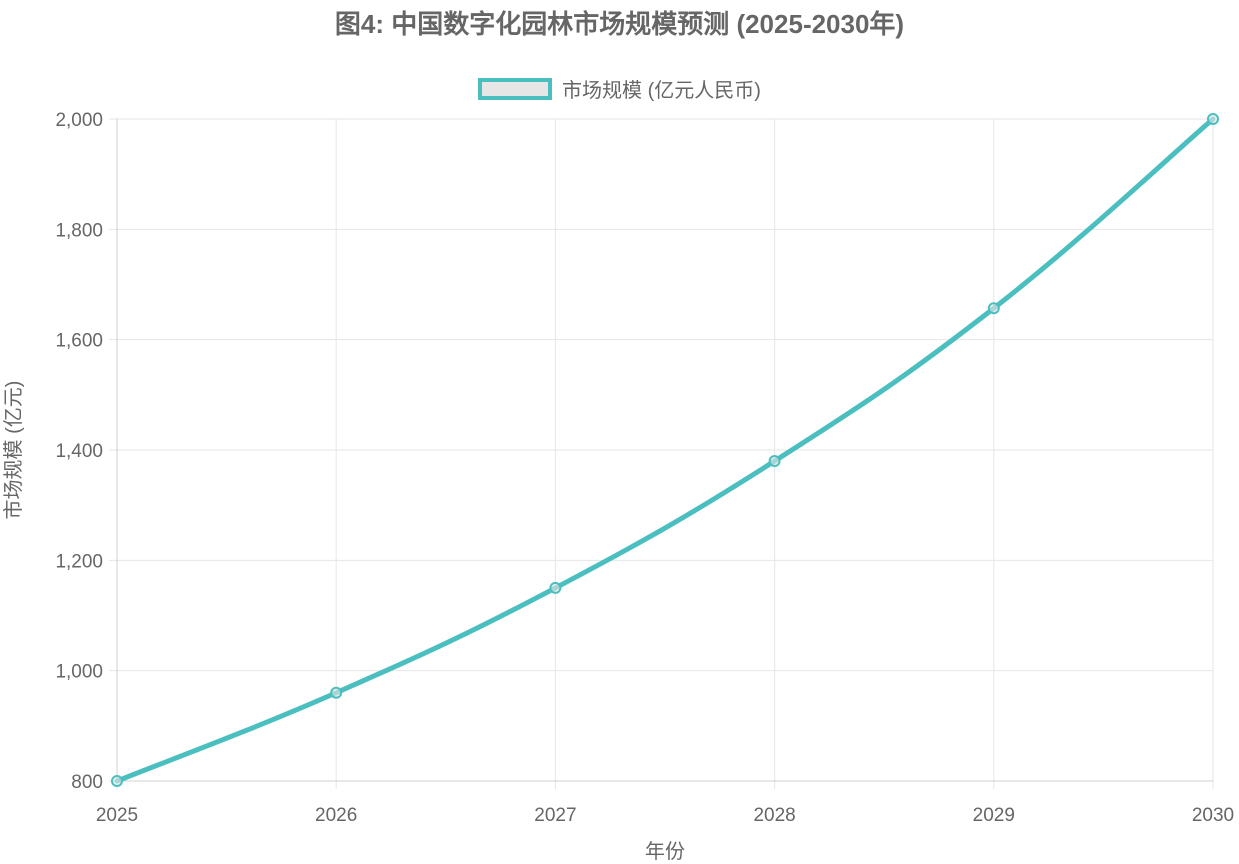 The image size is (1239, 864). Describe the element at coordinates (555, 815) in the screenshot. I see `x-tick-label: 2027` at that location.